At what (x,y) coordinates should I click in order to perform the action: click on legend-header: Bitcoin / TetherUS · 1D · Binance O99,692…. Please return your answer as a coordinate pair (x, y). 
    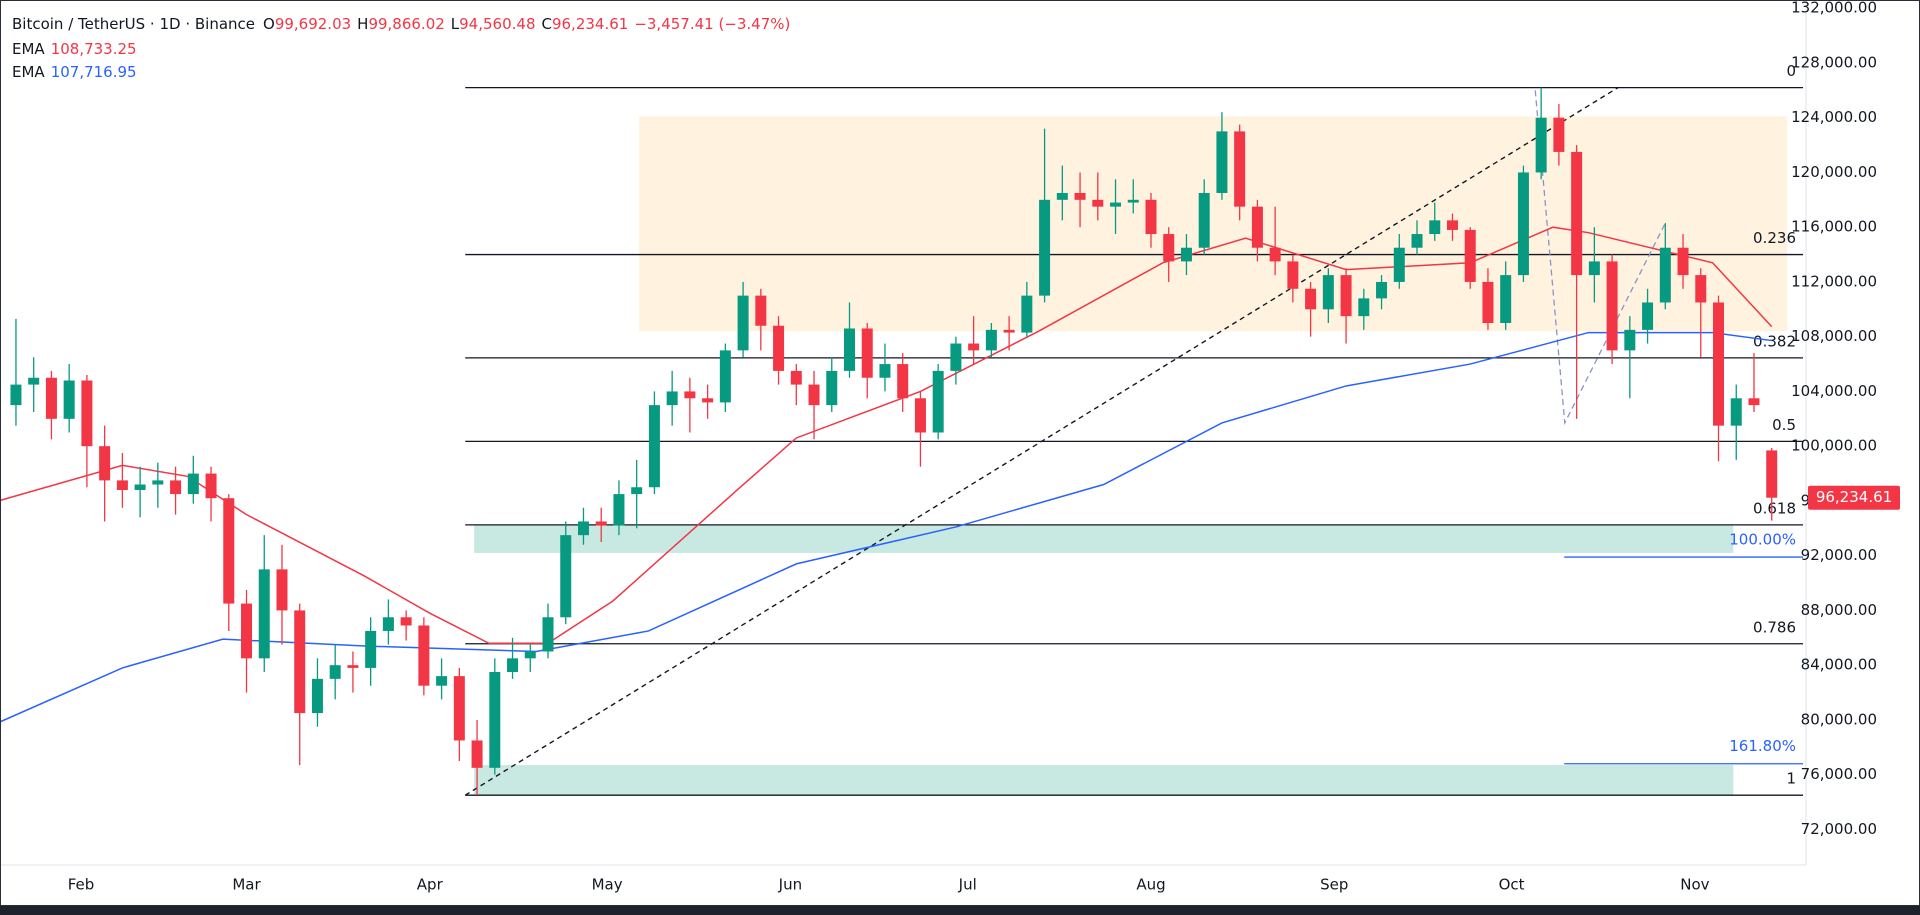
    Looking at the image, I should click on (401, 24).